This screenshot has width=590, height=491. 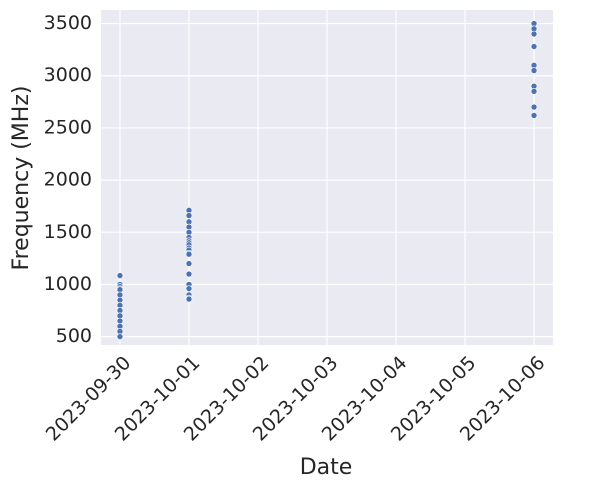 I want to click on y-axis-label: Frequency (MHz), so click(x=21, y=178).